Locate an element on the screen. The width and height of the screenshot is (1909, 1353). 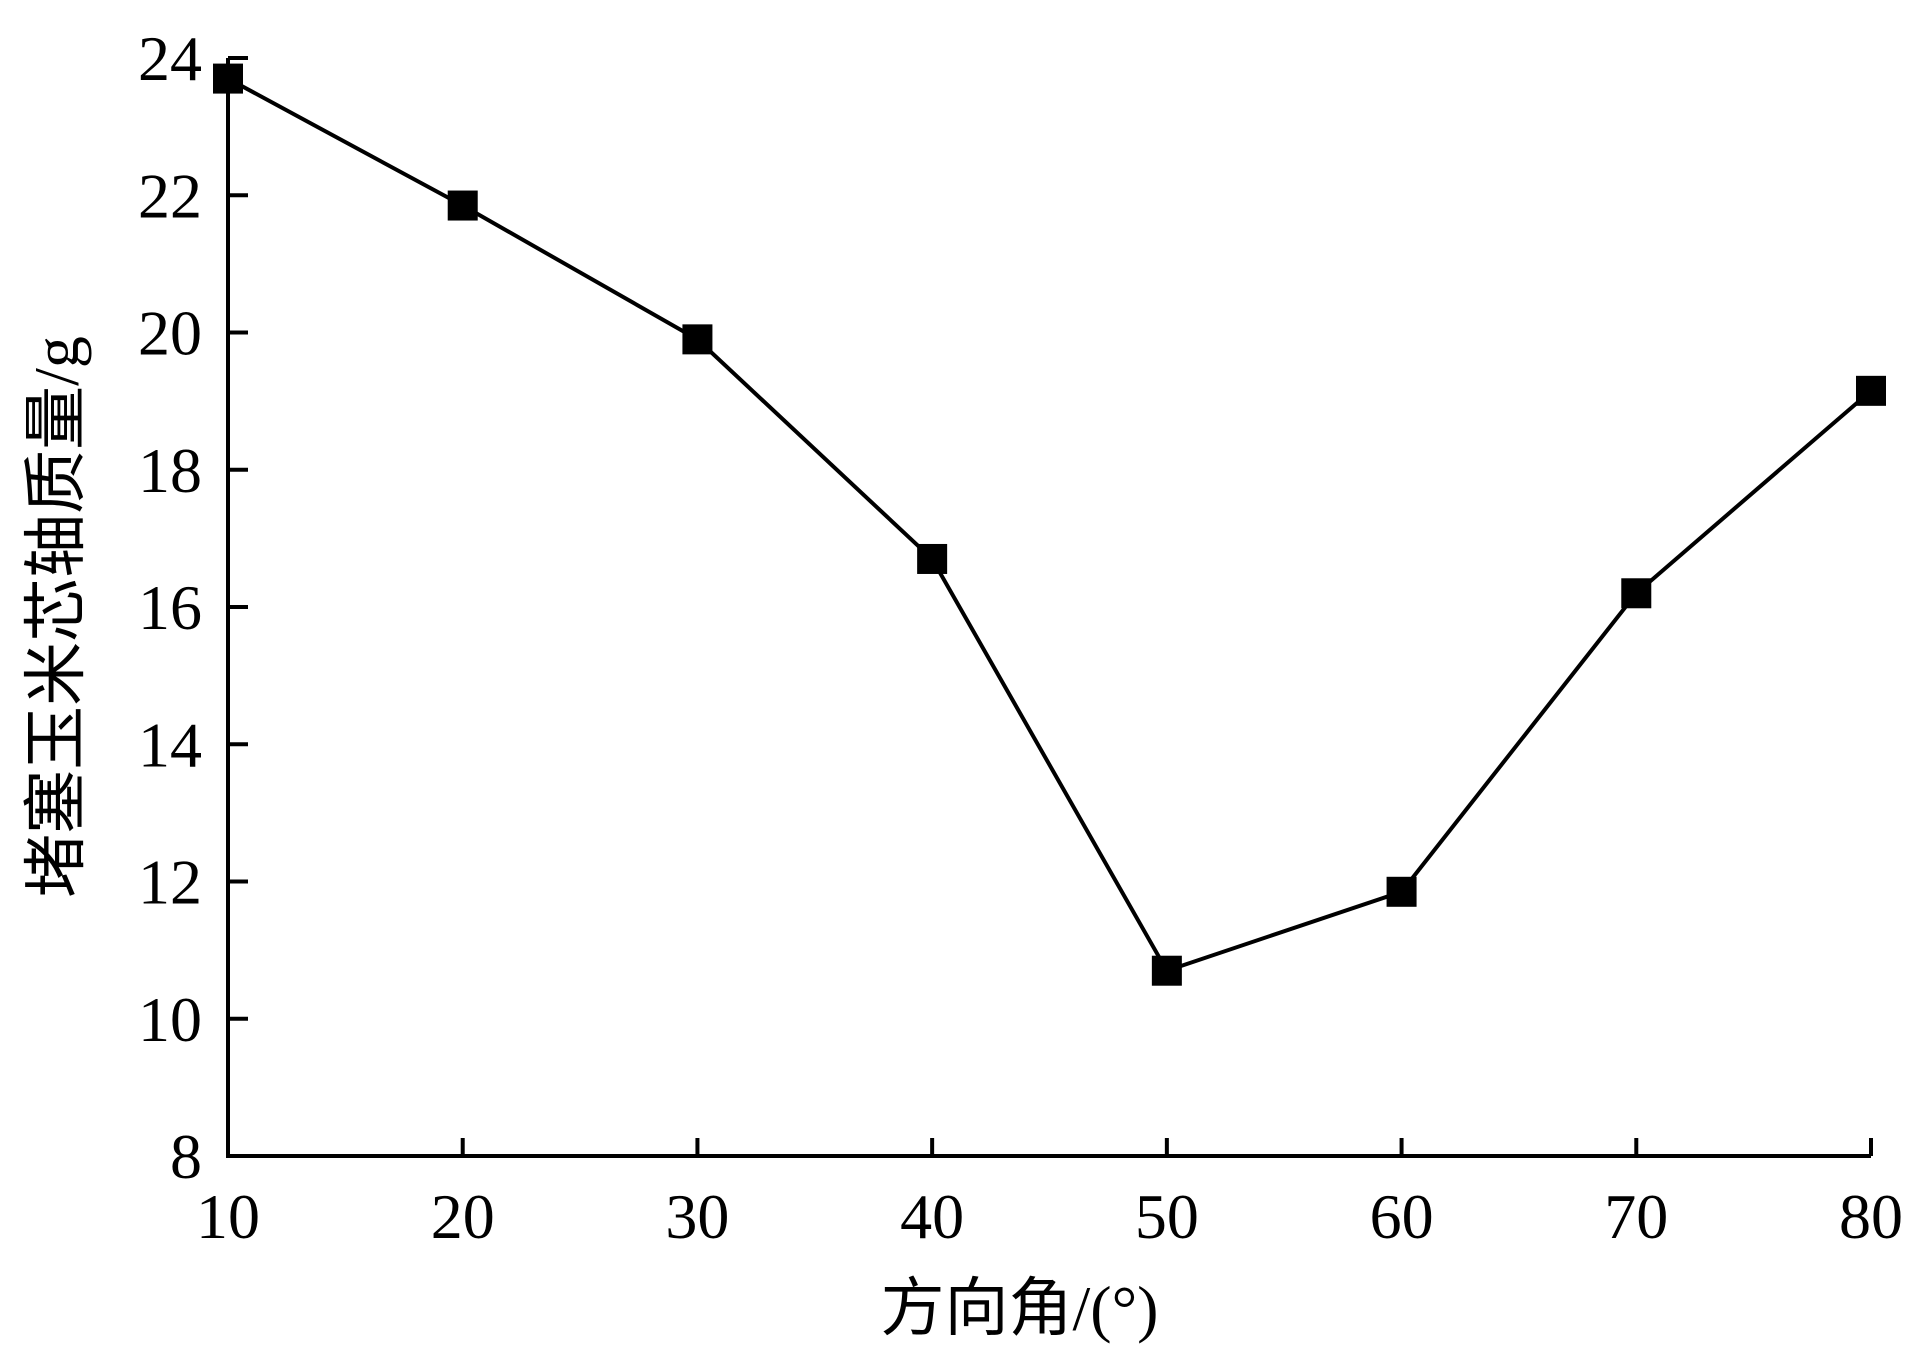
y-tick-label: 8 is located at coordinates (186, 1156).